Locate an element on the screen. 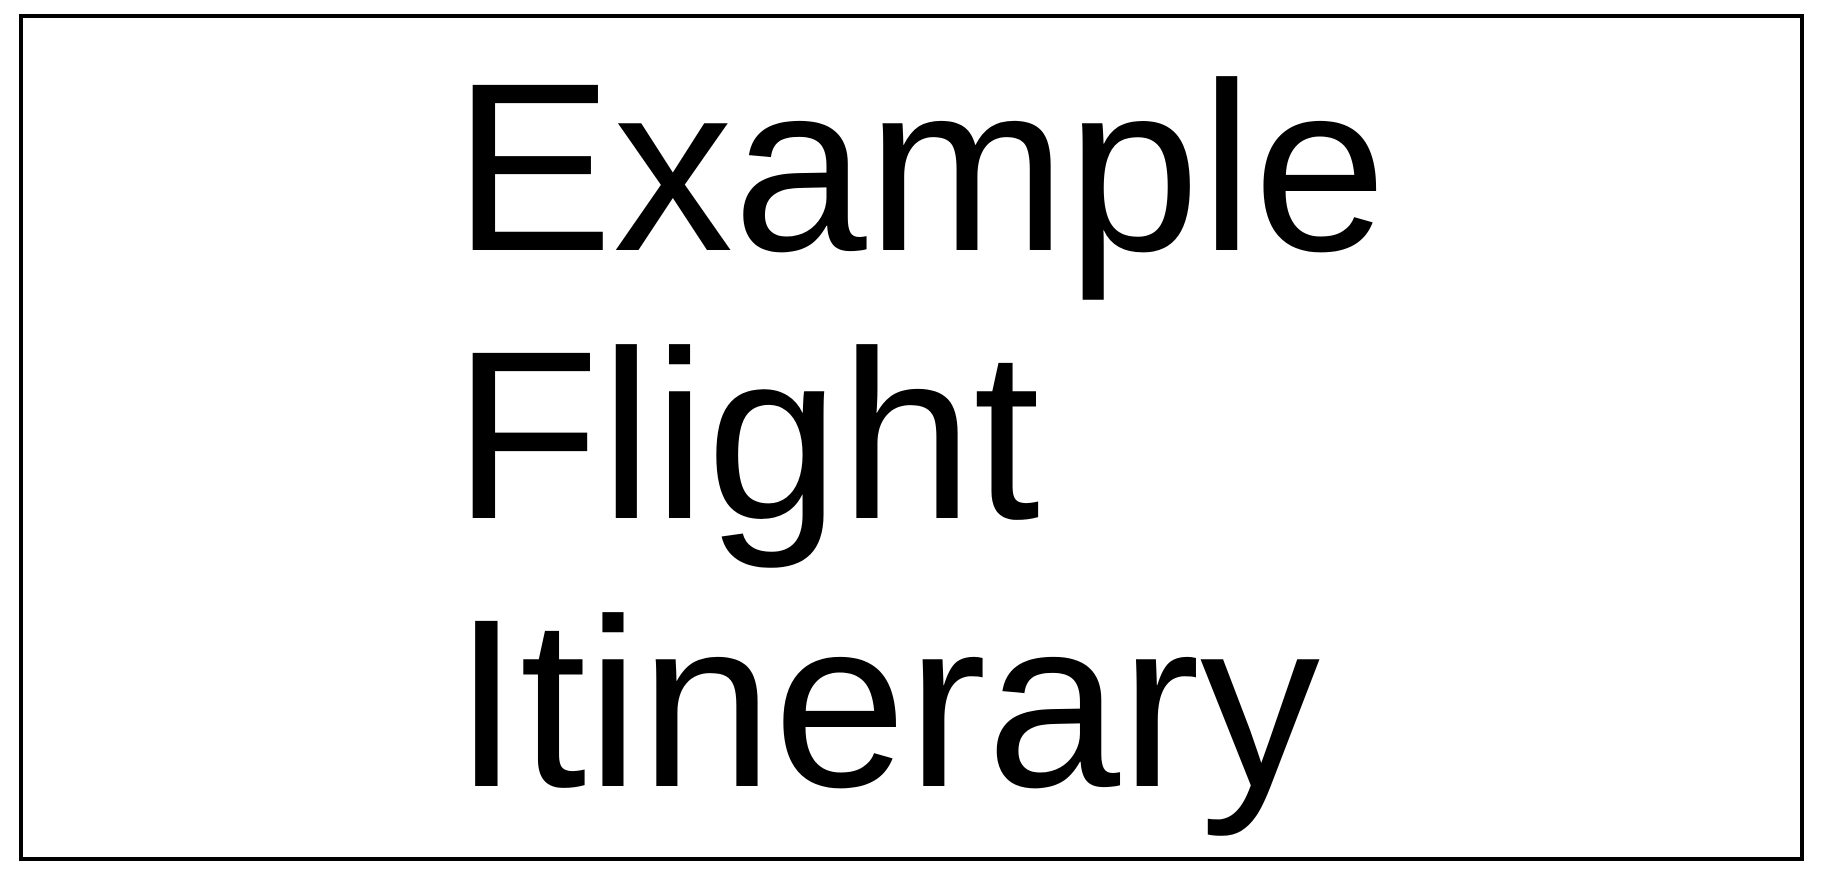 This screenshot has width=1828, height=881. title-line-itinerary: Itinerary is located at coordinates (886, 703).